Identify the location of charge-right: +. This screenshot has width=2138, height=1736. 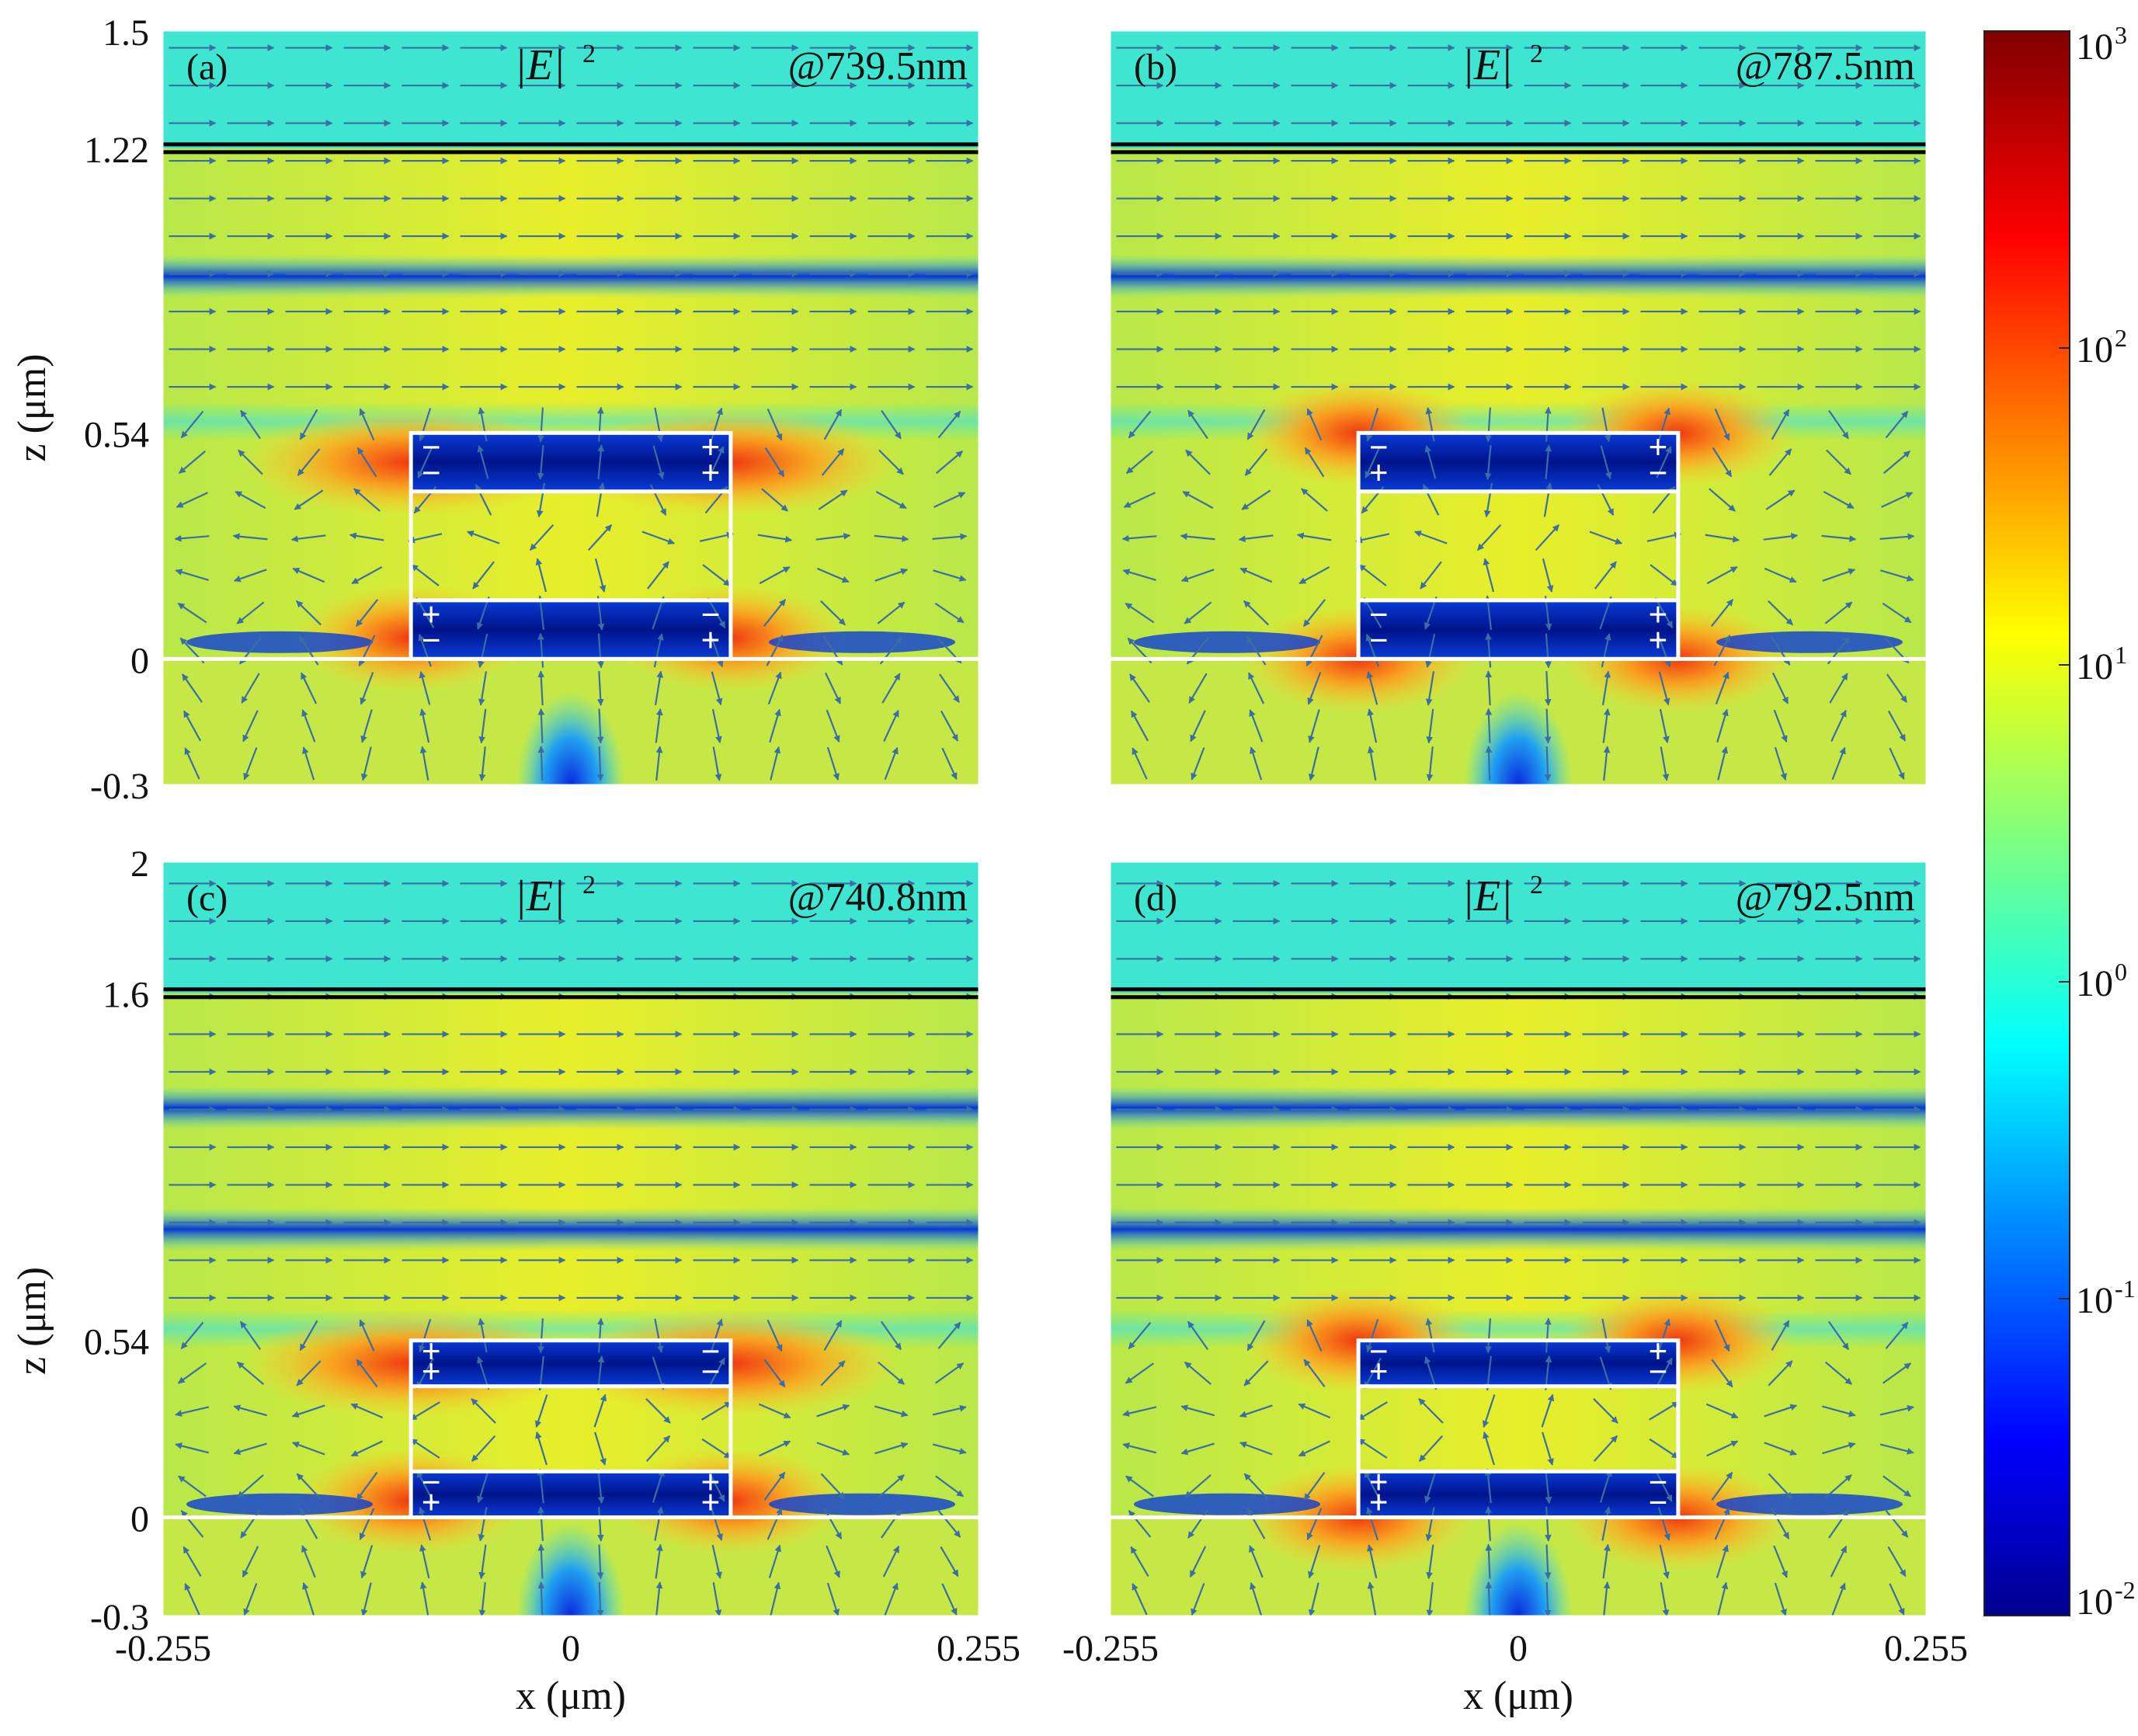
(710, 447).